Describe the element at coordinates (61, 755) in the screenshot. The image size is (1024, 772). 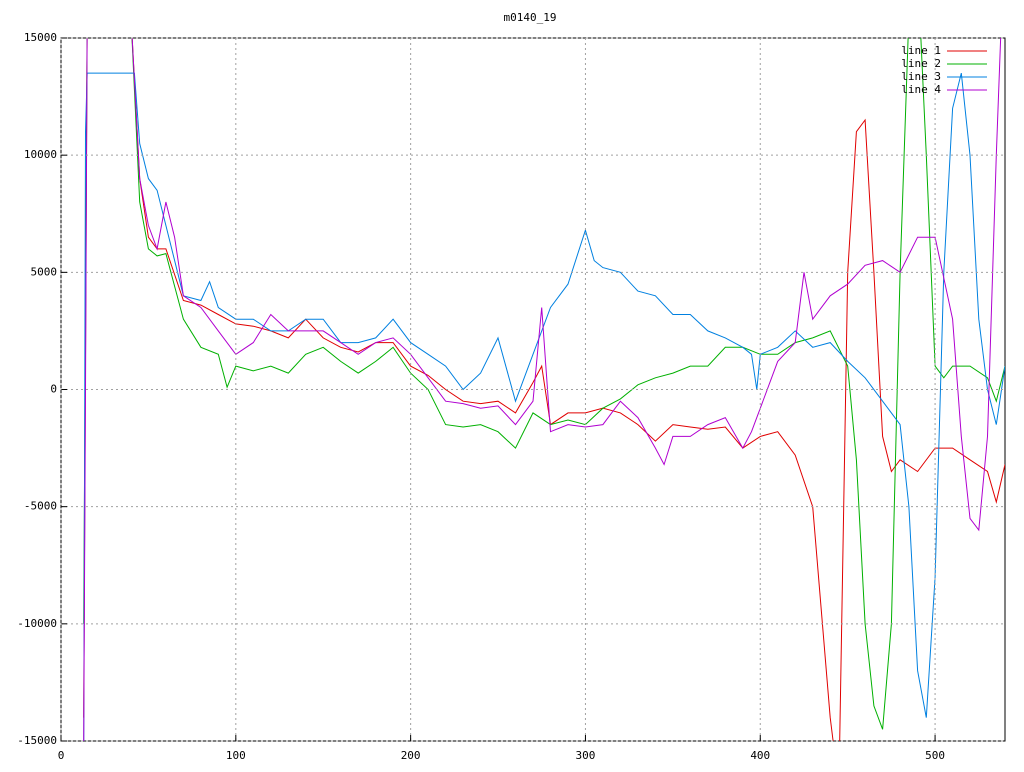
I see `x-tick-label: 0` at that location.